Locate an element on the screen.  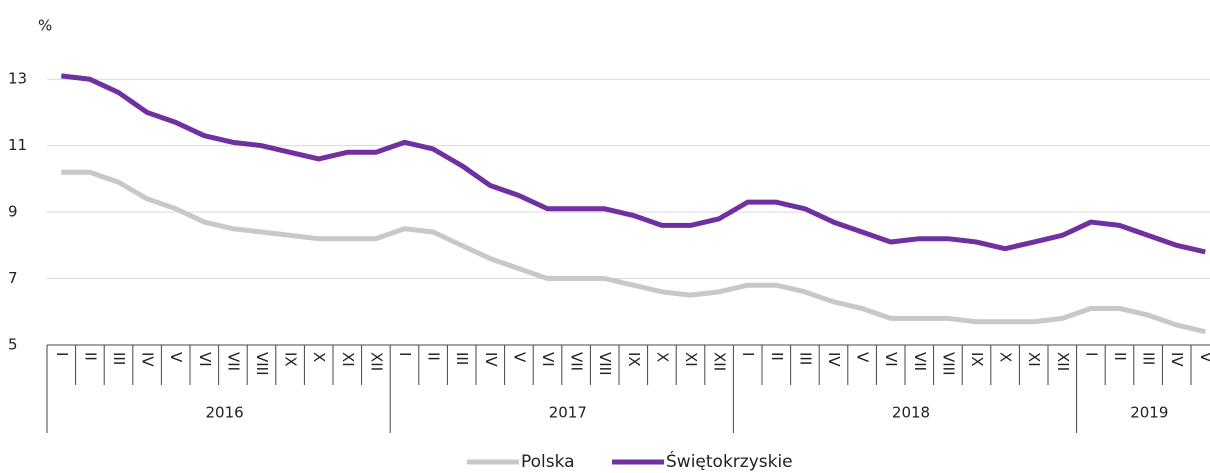
y-axis-label: % is located at coordinates (45, 26).